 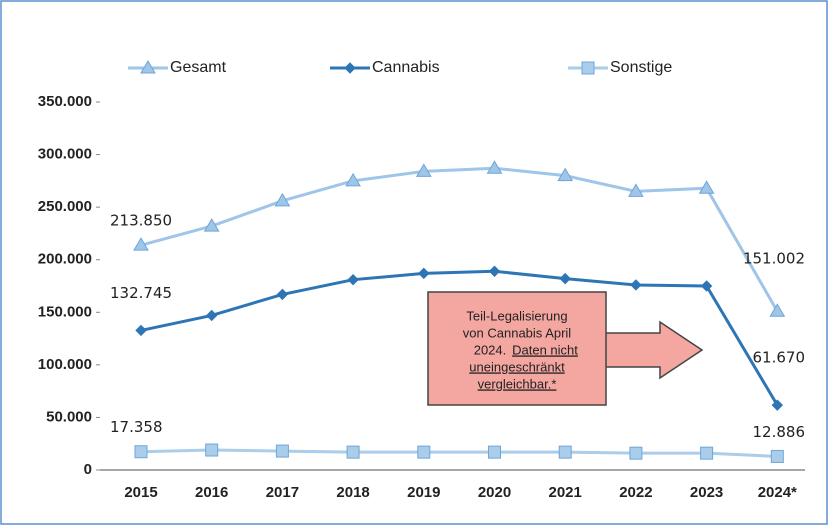 I want to click on x-tick-label: 2020, so click(x=494, y=492).